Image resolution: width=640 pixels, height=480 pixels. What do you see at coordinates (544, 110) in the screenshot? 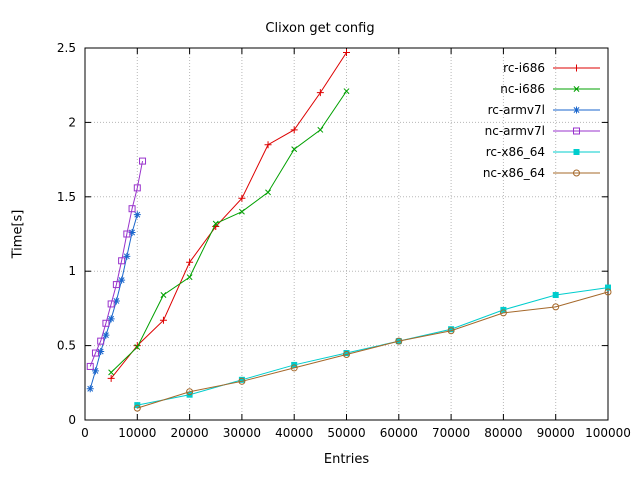
I see `legend-item-rc-armv7l: rc-armv7l` at bounding box center [544, 110].